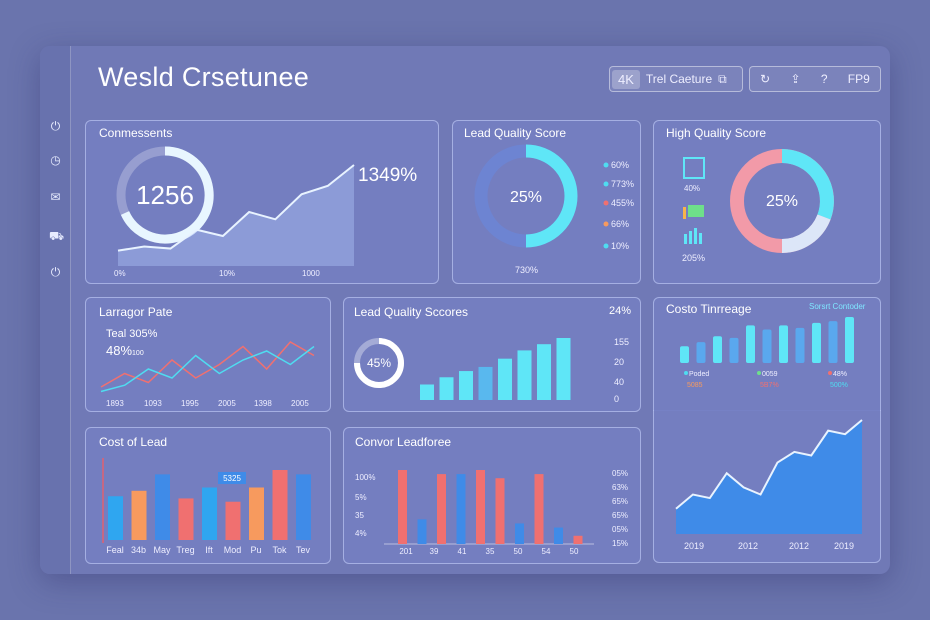 The height and width of the screenshot is (620, 930). Describe the element at coordinates (839, 385) in the screenshot. I see `legend-label: 500%` at that location.